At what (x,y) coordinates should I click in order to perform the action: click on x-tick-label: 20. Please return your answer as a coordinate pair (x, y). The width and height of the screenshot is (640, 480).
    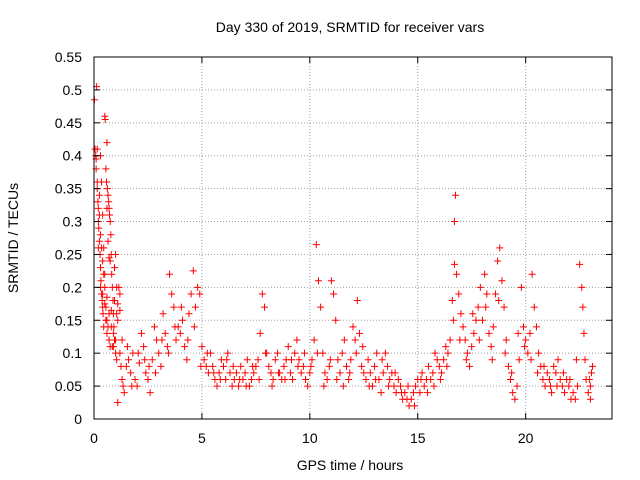
    Looking at the image, I should click on (526, 438).